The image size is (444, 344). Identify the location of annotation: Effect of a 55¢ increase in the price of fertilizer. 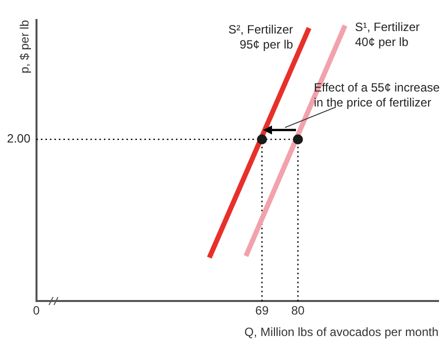
(377, 95).